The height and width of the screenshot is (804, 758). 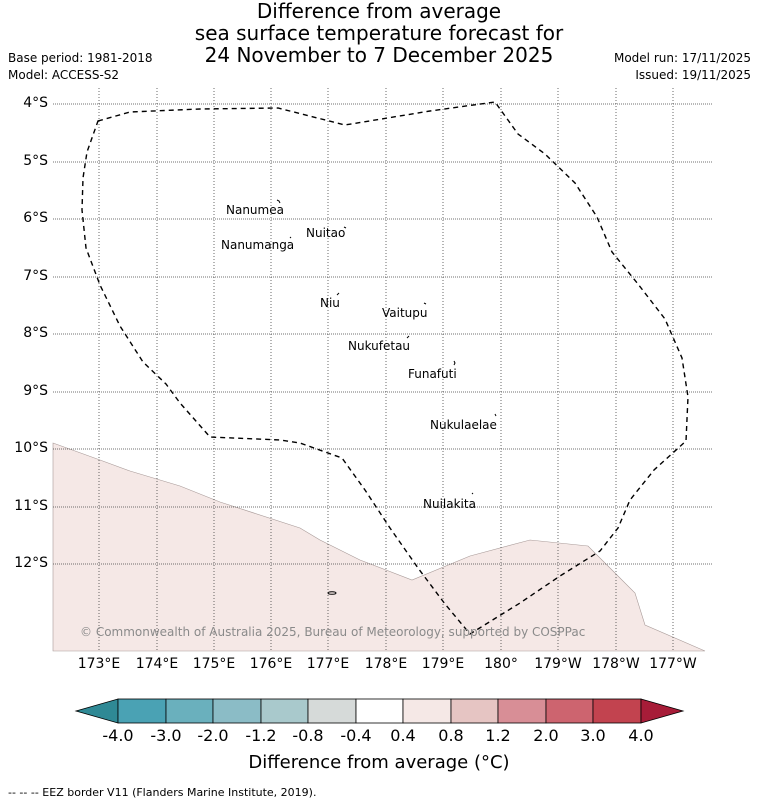 I want to click on colorbar-tick-11: 3.0, so click(x=593, y=735).